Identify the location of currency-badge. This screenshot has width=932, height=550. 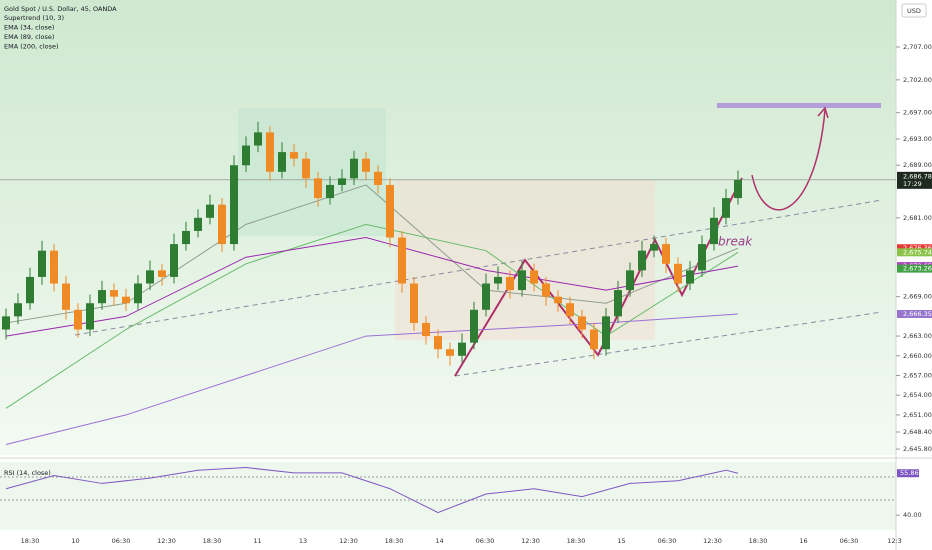
(914, 10).